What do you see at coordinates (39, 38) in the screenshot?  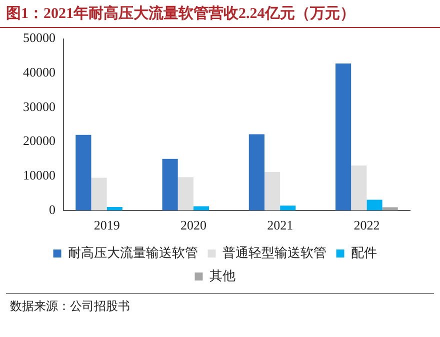 I see `y-tick-label: 50000` at bounding box center [39, 38].